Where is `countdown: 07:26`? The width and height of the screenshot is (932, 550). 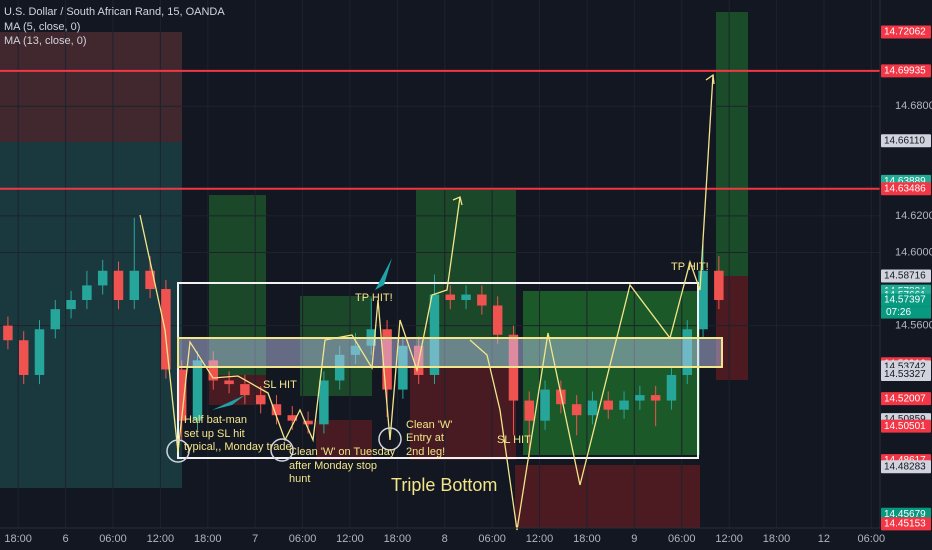 countdown: 07:26 is located at coordinates (898, 312).